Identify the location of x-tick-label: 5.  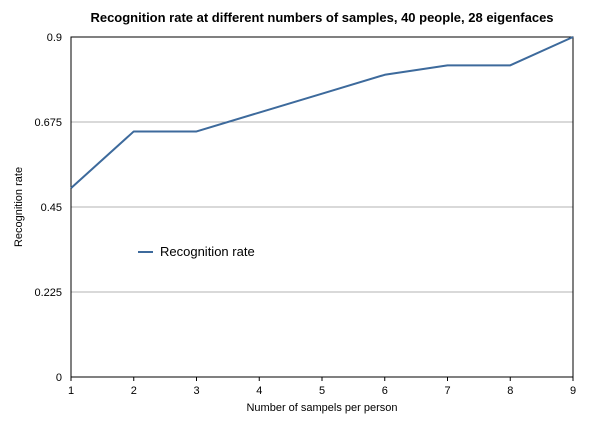
(322, 391).